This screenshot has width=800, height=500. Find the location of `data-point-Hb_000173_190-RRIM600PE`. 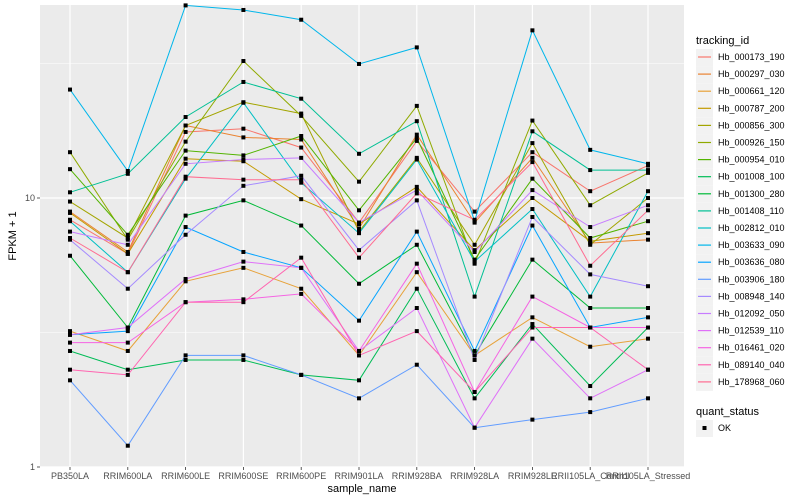

data-point-Hb_000173_190-RRIM600PE is located at coordinates (301, 147).